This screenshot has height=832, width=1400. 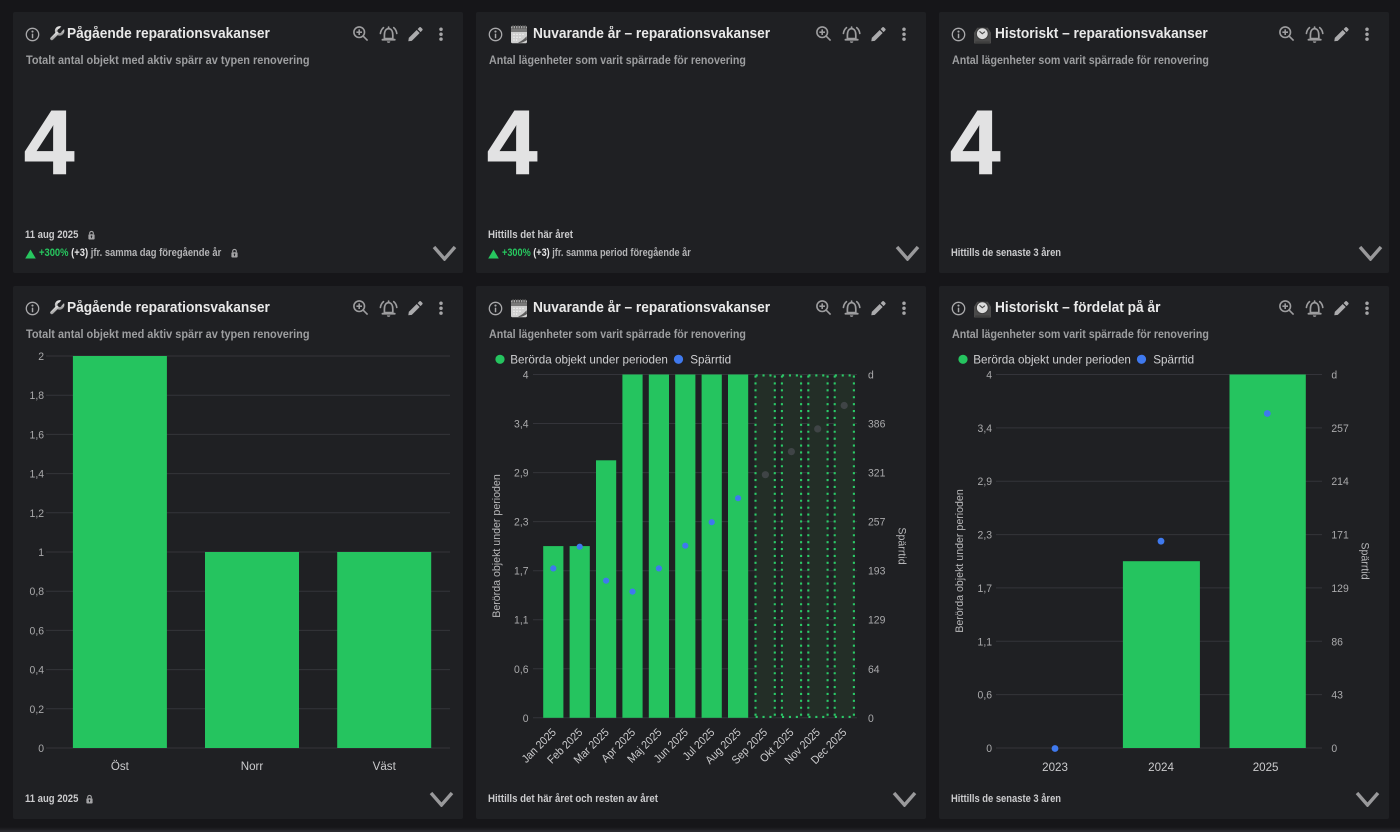 I want to click on svg-text: 1,6, so click(x=37, y=435).